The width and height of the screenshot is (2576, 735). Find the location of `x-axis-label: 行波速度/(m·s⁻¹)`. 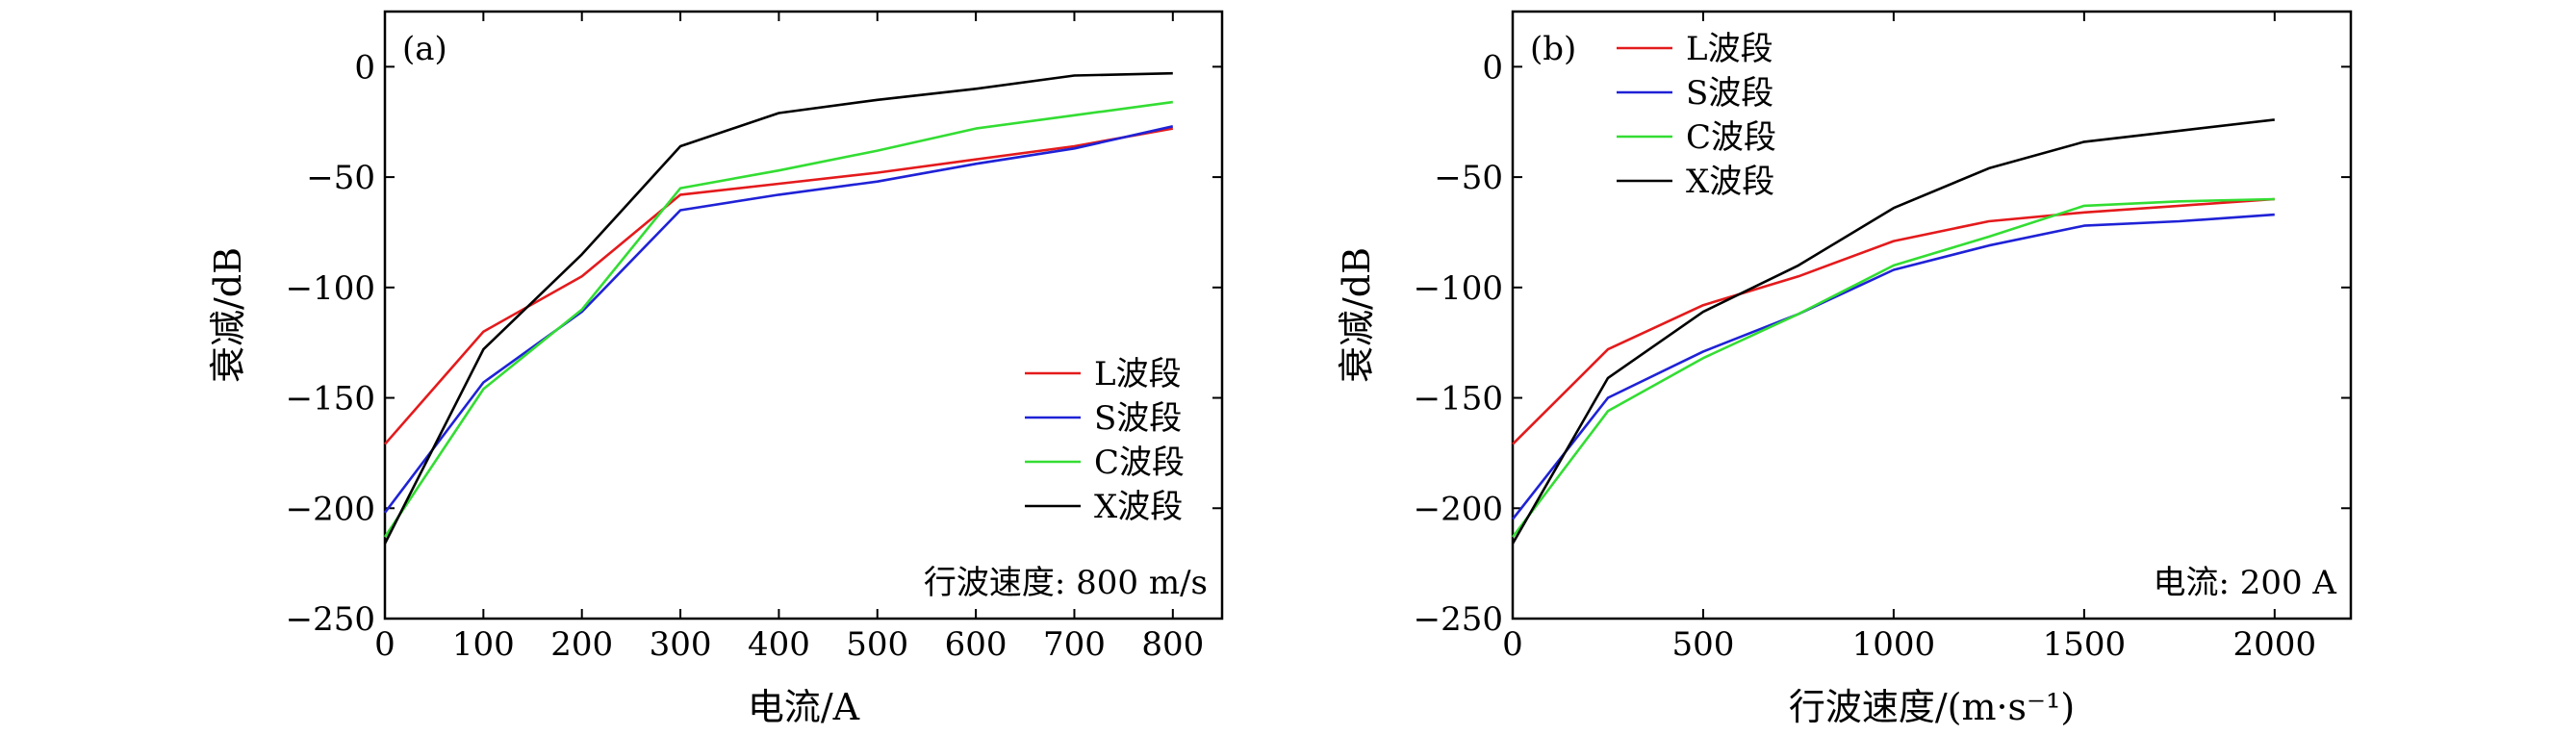

x-axis-label: 行波速度/(m·s⁻¹) is located at coordinates (1932, 707).